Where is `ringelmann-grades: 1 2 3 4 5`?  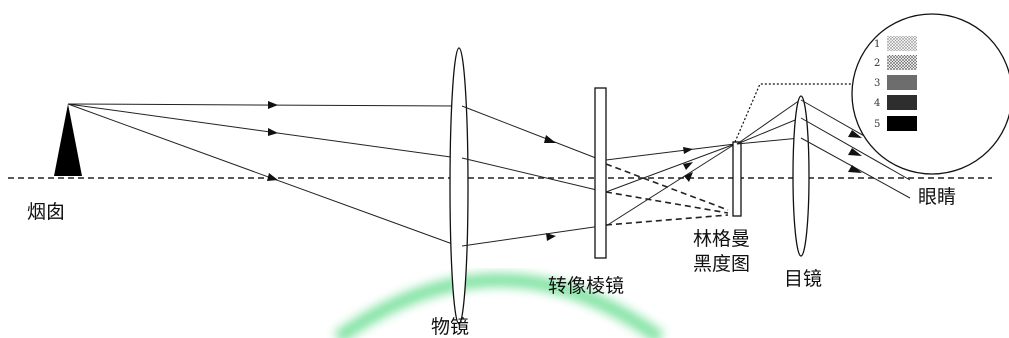
ringelmann-grades: 1 2 3 4 5 is located at coordinates (895, 83).